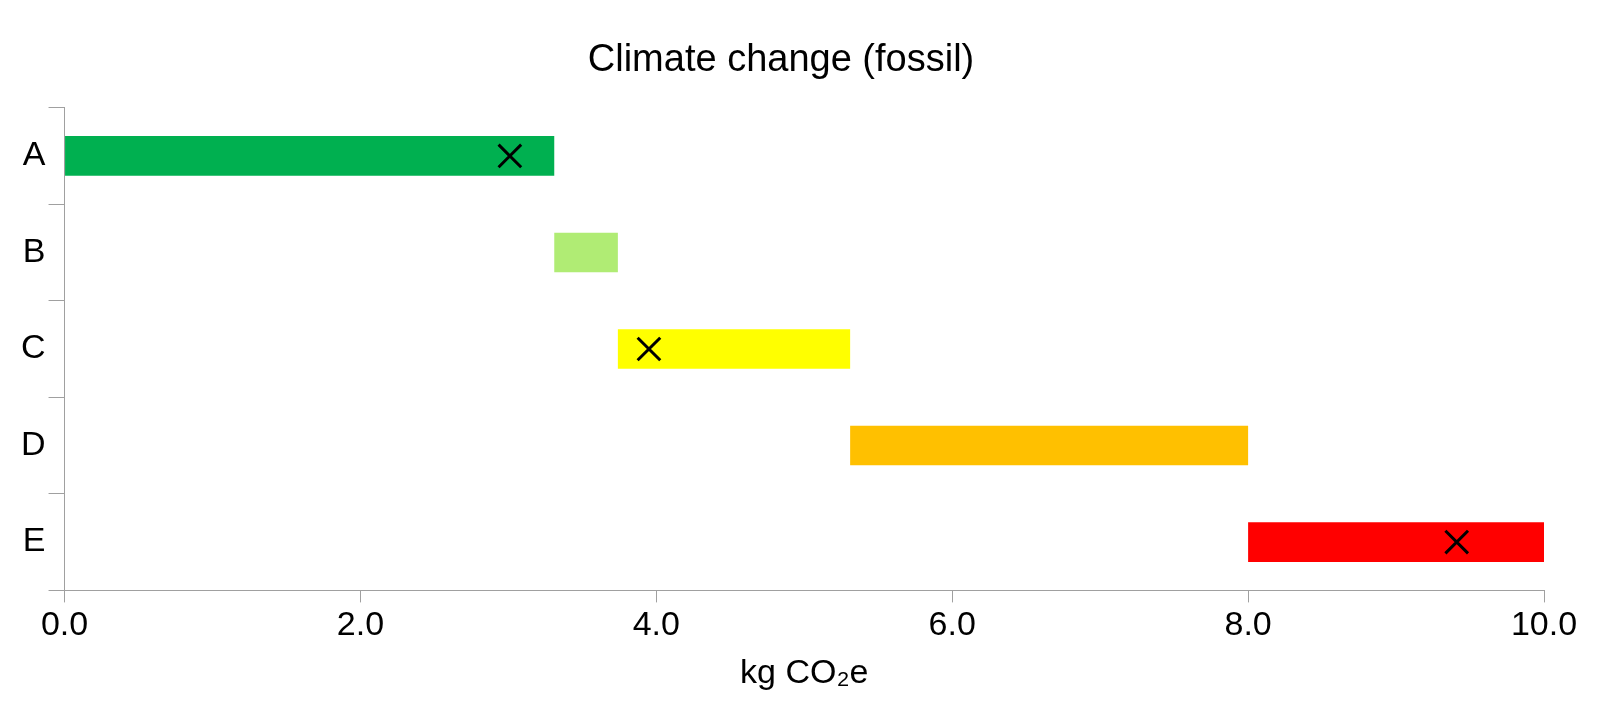 The height and width of the screenshot is (718, 1602). Describe the element at coordinates (781, 58) in the screenshot. I see `chart-title: Climate change (fossil)` at that location.